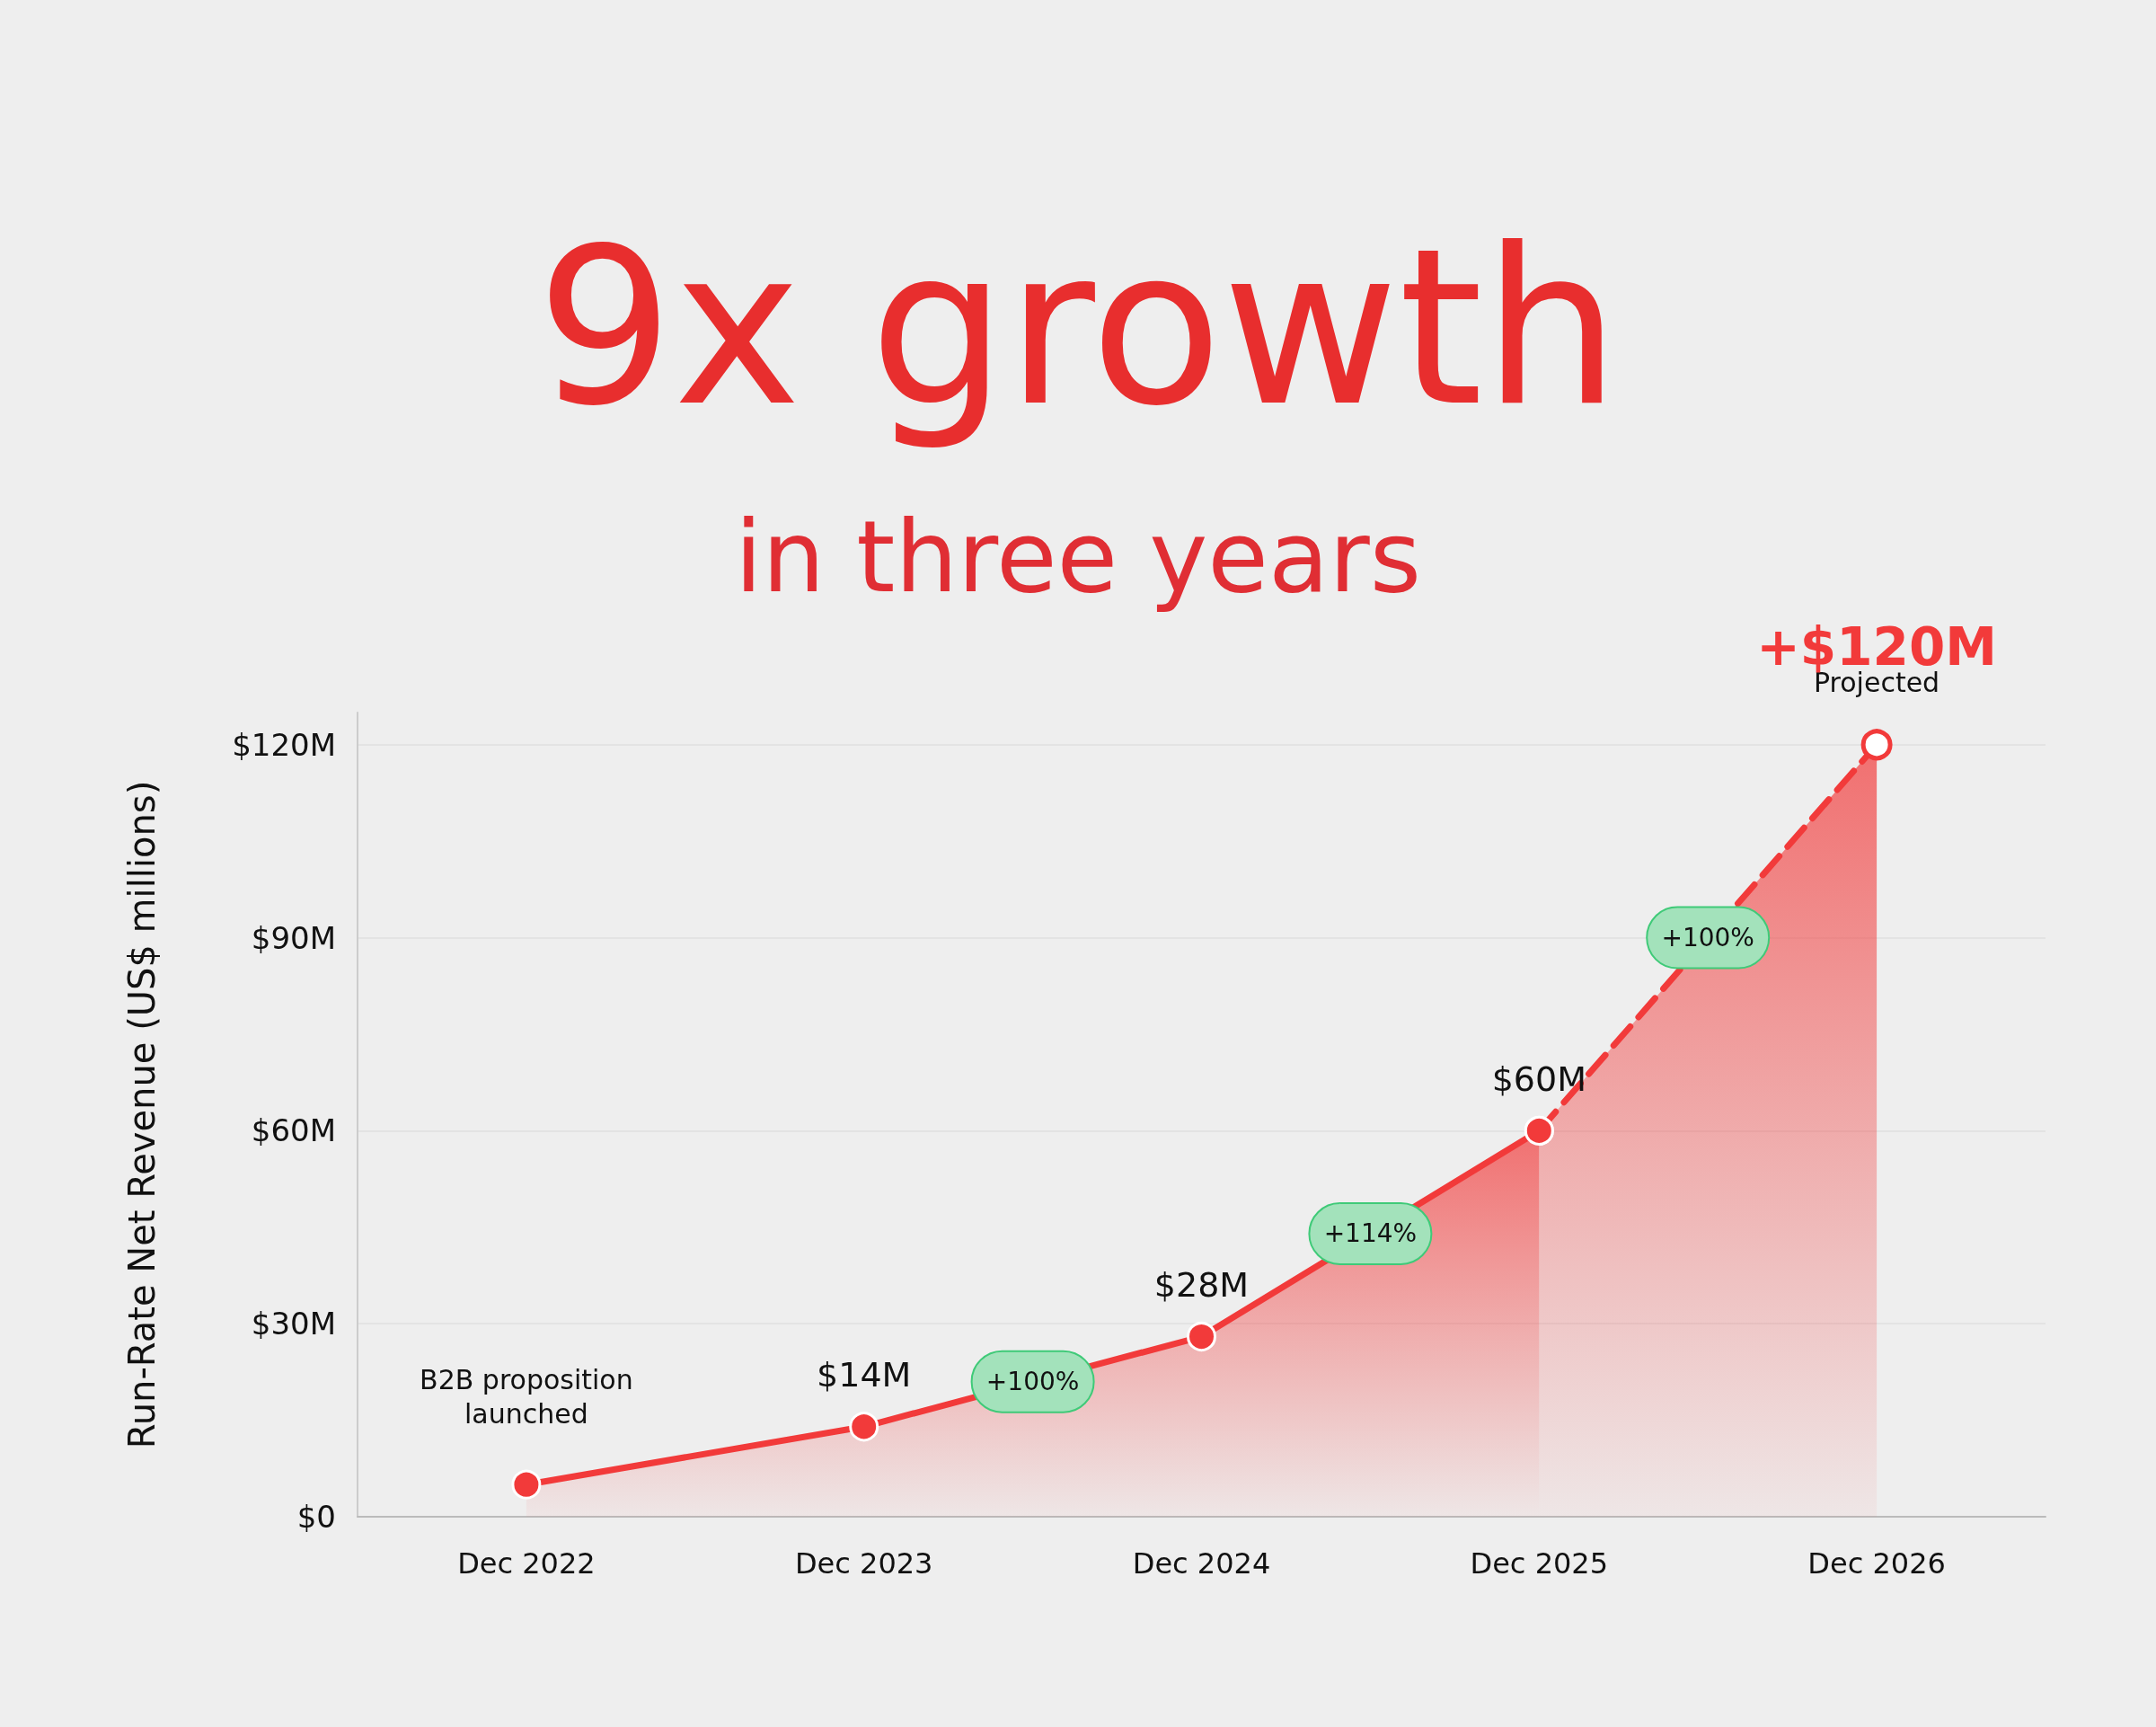 The width and height of the screenshot is (2156, 1727). I want to click on y-tick-label: $30M, so click(293, 1324).